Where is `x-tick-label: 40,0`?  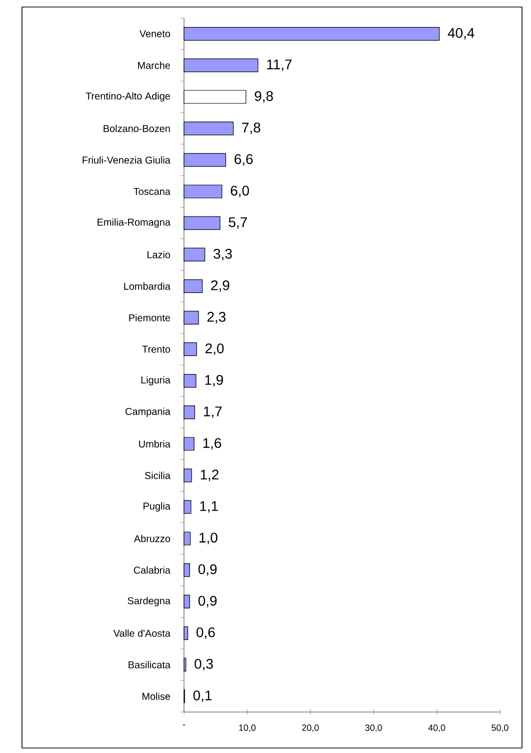
x-tick-label: 40,0 is located at coordinates (437, 728).